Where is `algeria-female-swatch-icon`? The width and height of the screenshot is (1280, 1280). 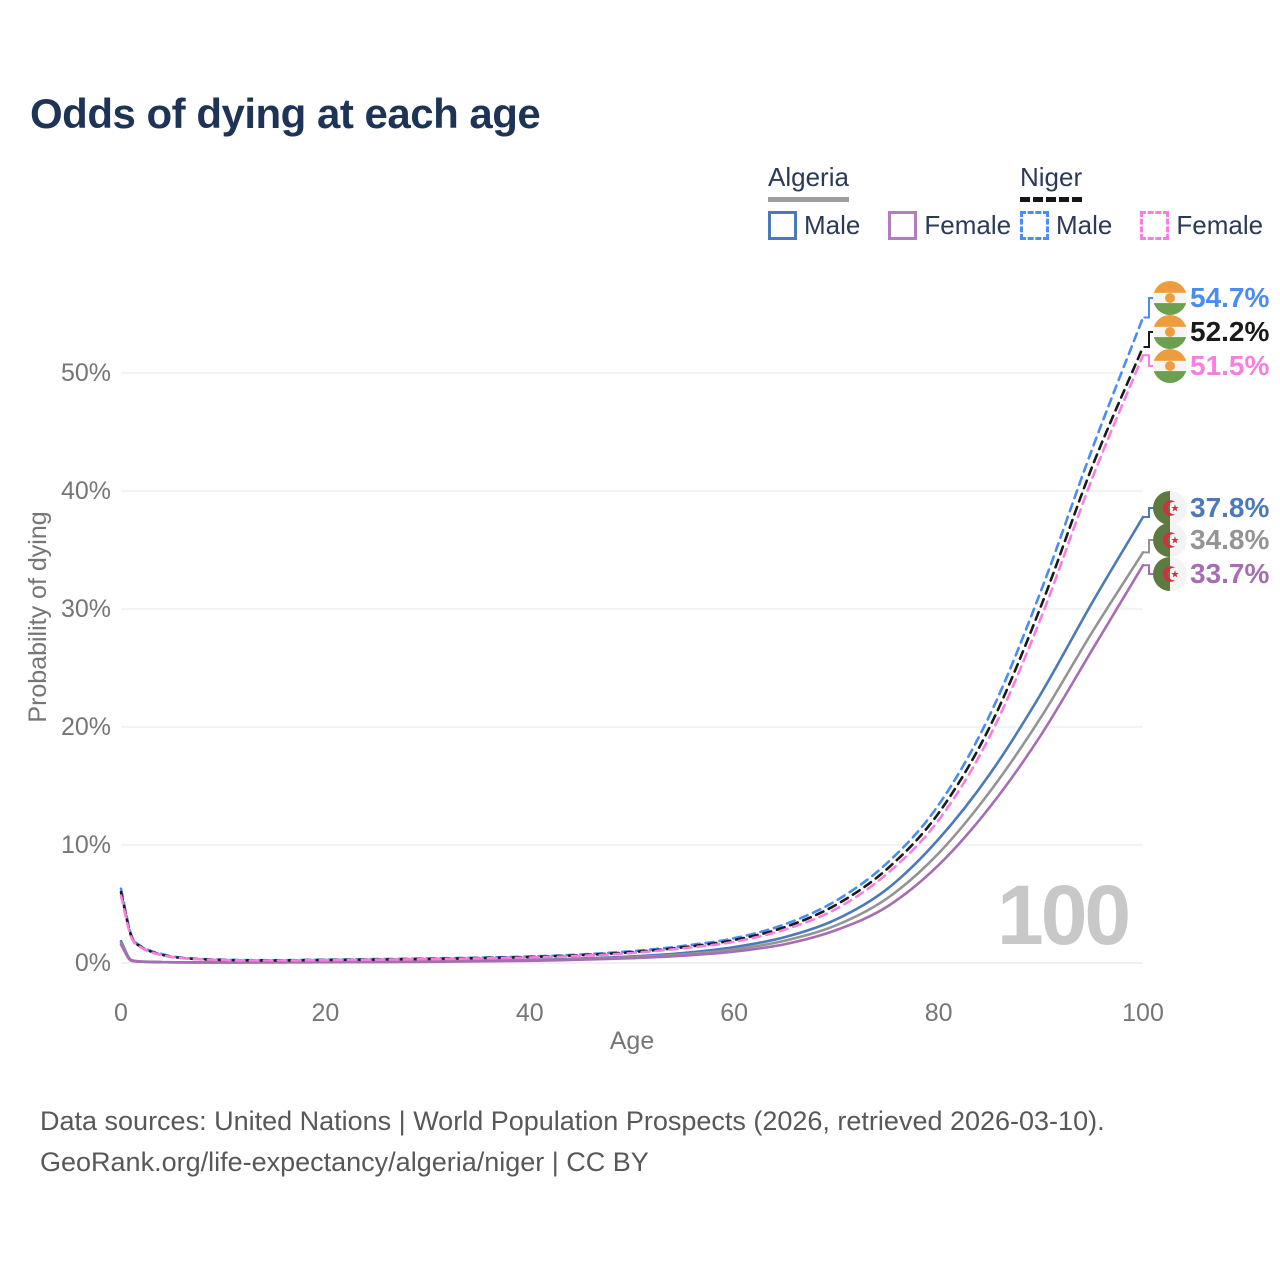
algeria-female-swatch-icon is located at coordinates (903, 225).